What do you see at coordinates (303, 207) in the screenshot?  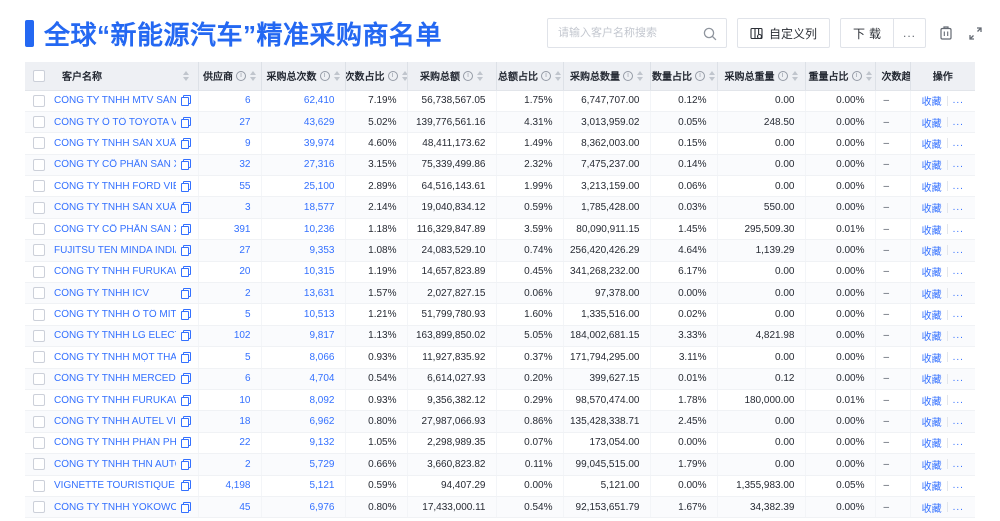 I see `purchase-times-link: 18,577` at bounding box center [303, 207].